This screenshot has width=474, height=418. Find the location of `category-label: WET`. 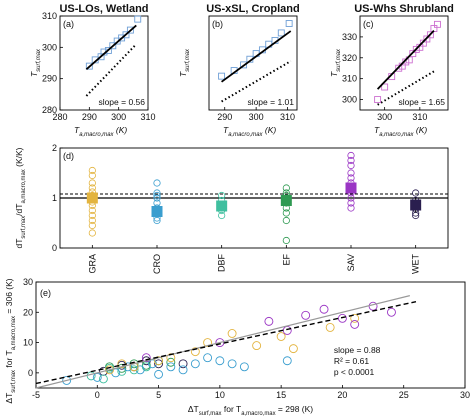

category-label: WET is located at coordinates (416, 264).